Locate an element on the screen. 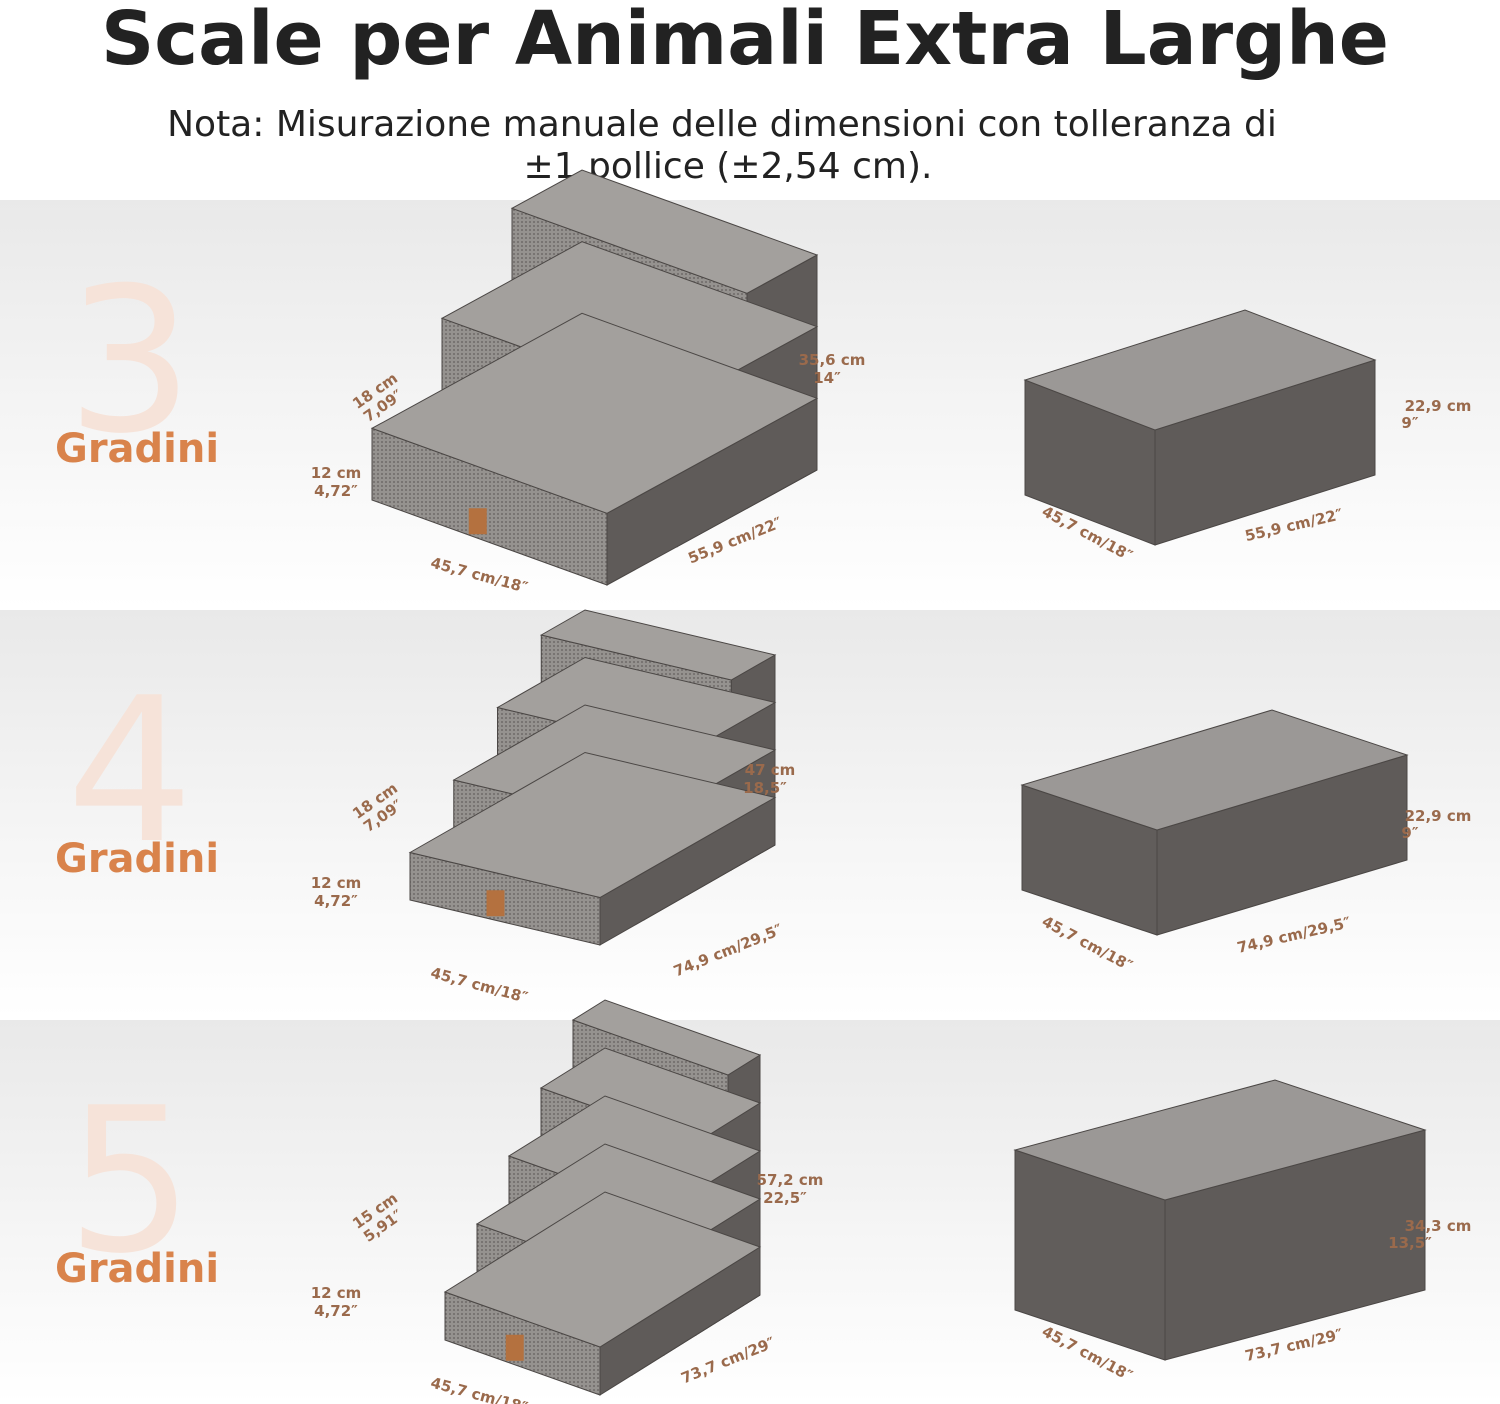  height-label: 18,5″ is located at coordinates (765, 788).